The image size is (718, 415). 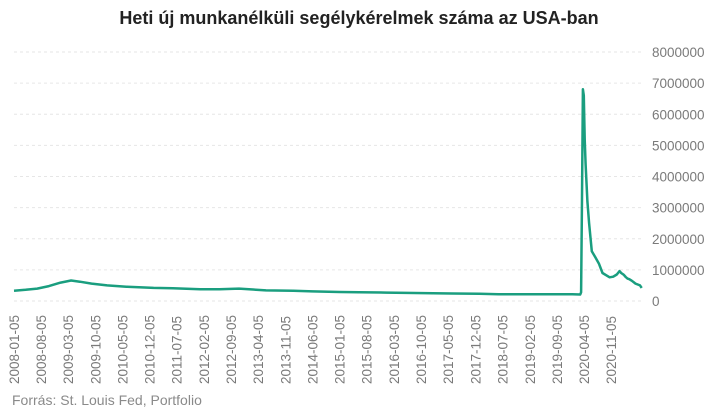 I want to click on y-tick-label: 5000000, so click(x=678, y=145).